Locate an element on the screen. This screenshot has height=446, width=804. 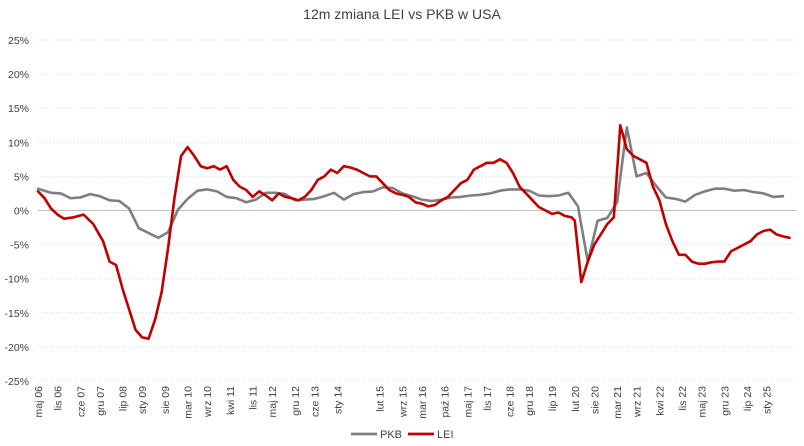
x-tick-label: sty 25 is located at coordinates (768, 400).